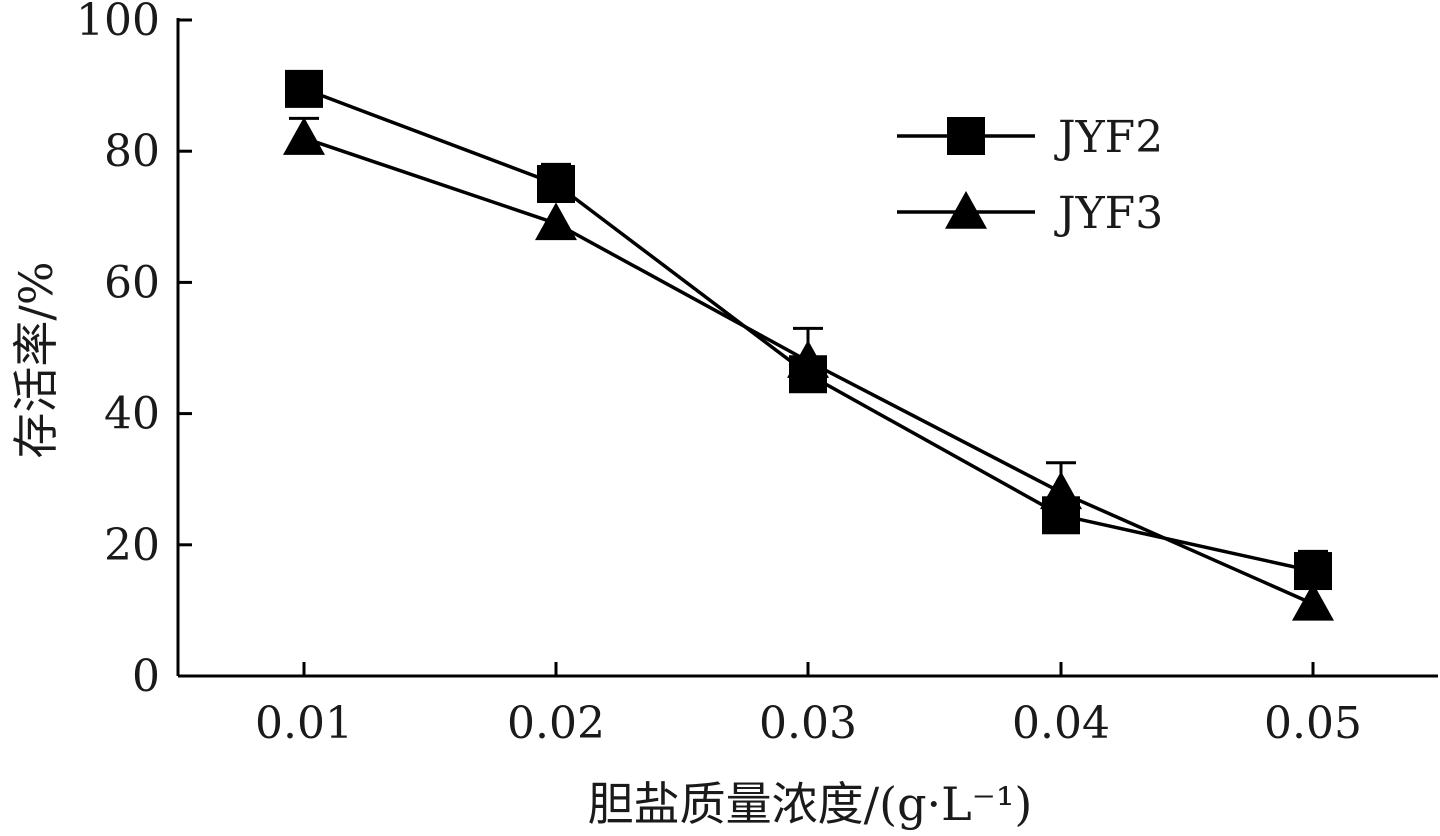 Image resolution: width=1440 pixels, height=836 pixels. What do you see at coordinates (1030, 213) in the screenshot?
I see `legend-item-jyf3: JYF3` at bounding box center [1030, 213].